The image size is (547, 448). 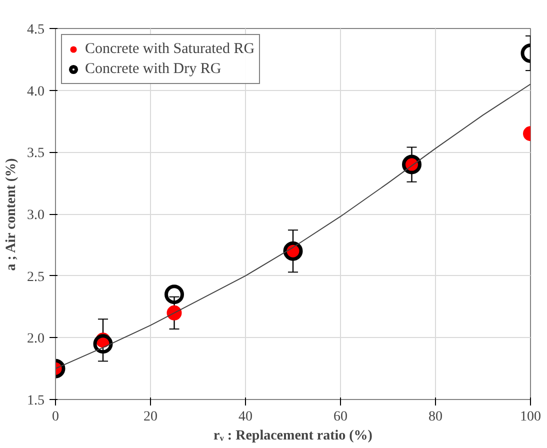 I want to click on y-tick-label: 2.0, so click(x=35, y=339).